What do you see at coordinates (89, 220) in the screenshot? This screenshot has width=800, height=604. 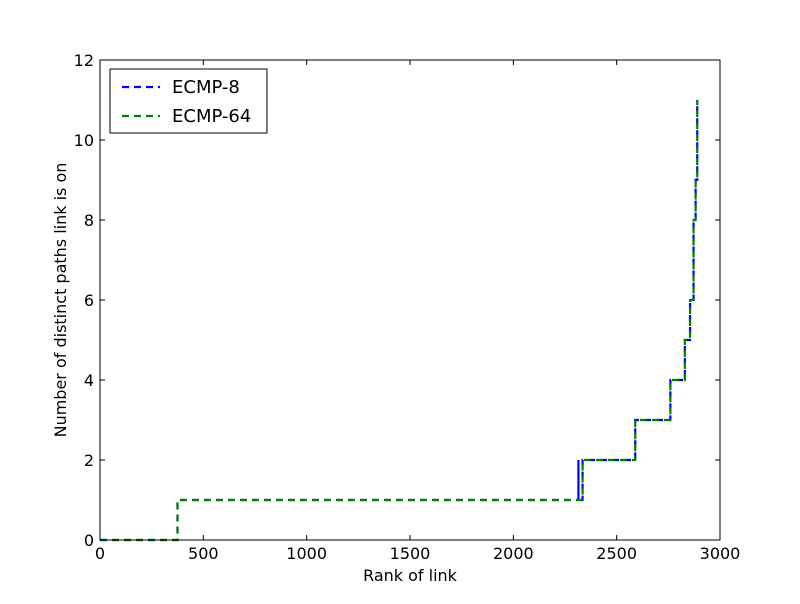 I see `y-tick-label: 8` at bounding box center [89, 220].